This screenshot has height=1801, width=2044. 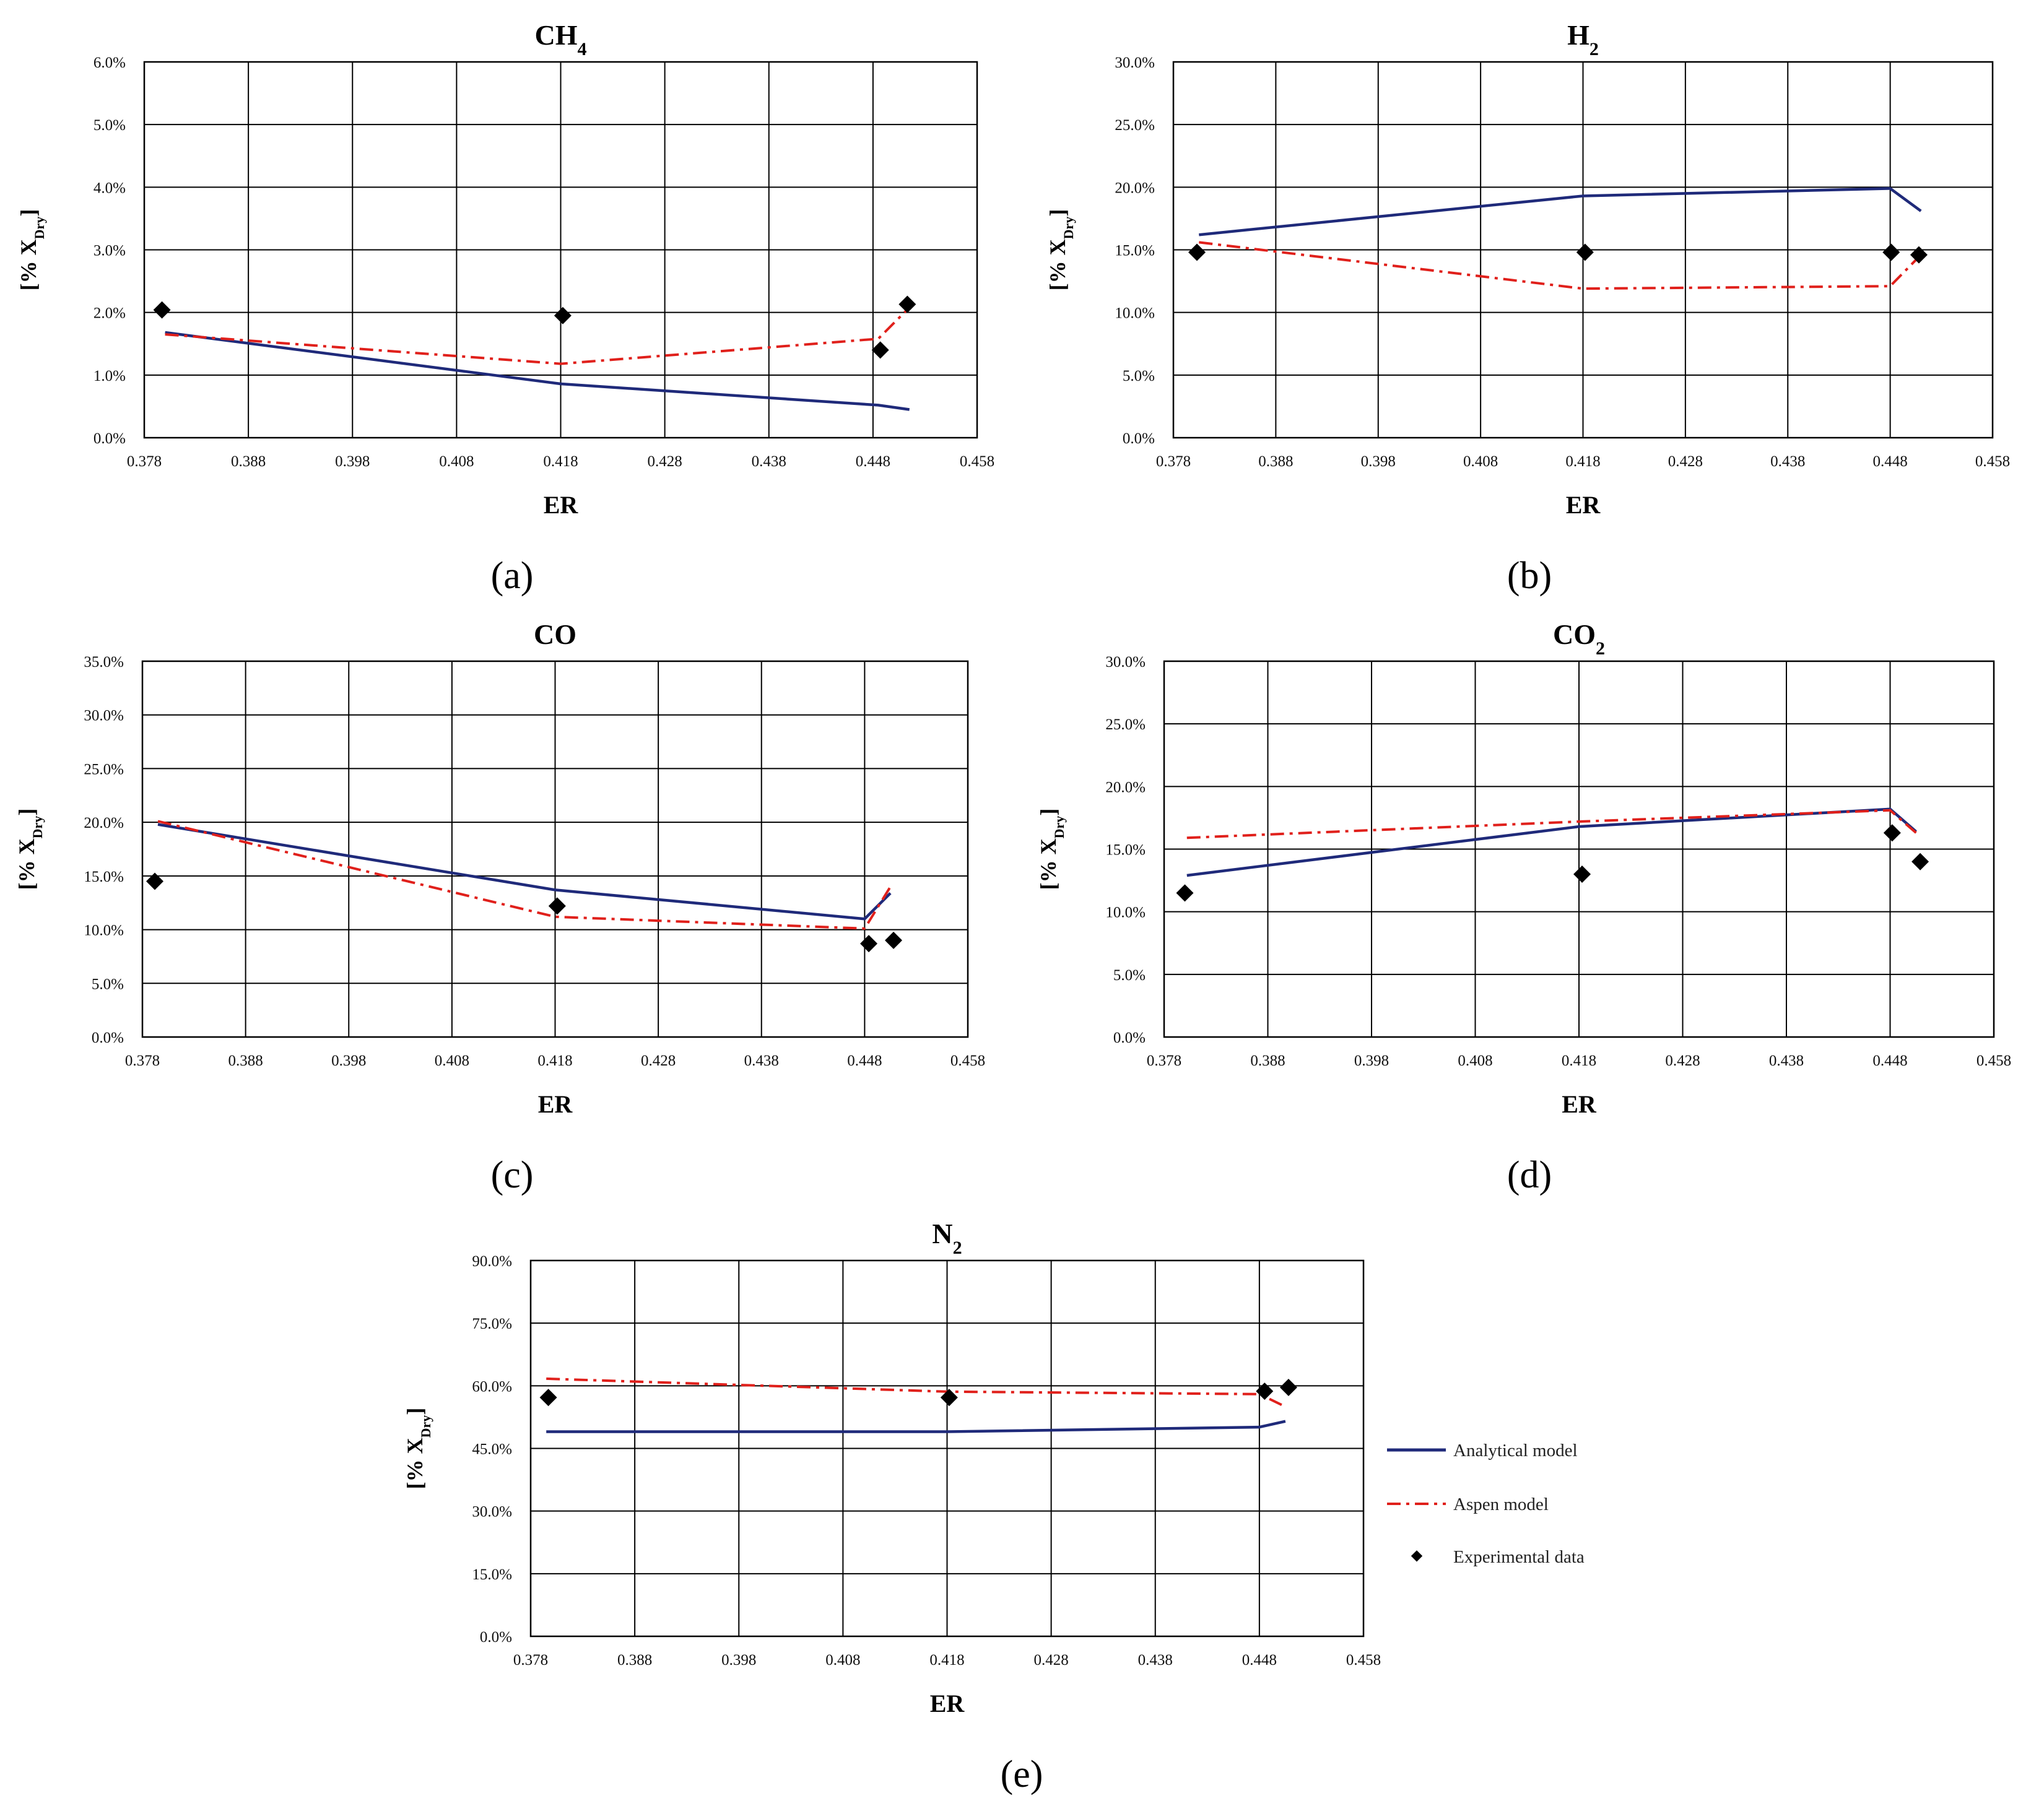 What do you see at coordinates (1126, 724) in the screenshot?
I see `y-tick-label: 25.0%` at bounding box center [1126, 724].